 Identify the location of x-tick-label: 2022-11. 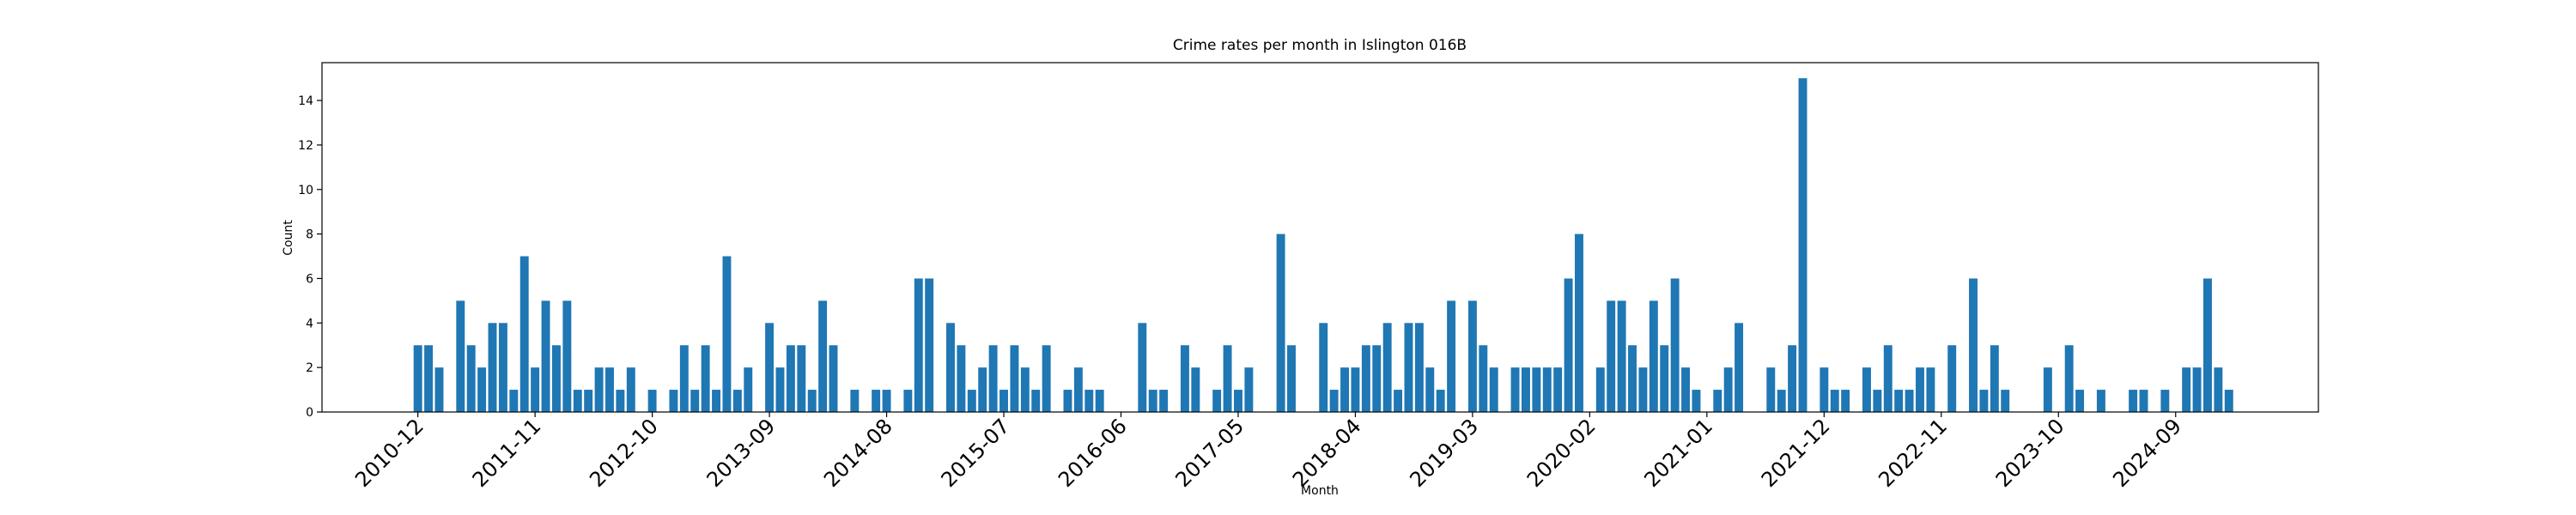
(1913, 453).